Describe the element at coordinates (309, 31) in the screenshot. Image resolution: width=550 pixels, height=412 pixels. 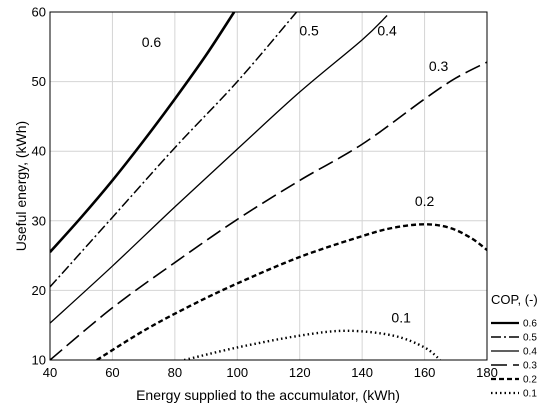
I see `curve-label-0-5: 0.5` at that location.